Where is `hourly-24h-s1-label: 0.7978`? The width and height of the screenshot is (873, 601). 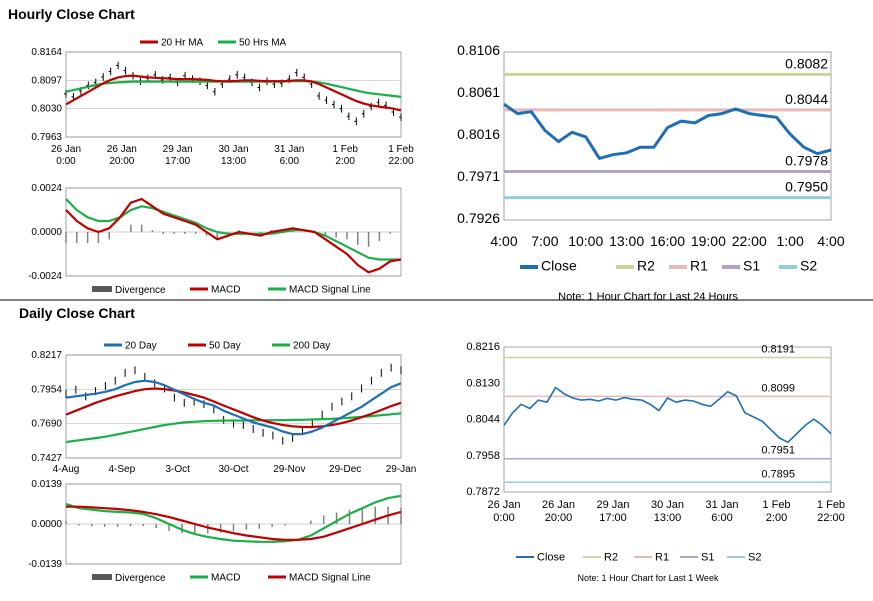 hourly-24h-s1-label: 0.7978 is located at coordinates (806, 160).